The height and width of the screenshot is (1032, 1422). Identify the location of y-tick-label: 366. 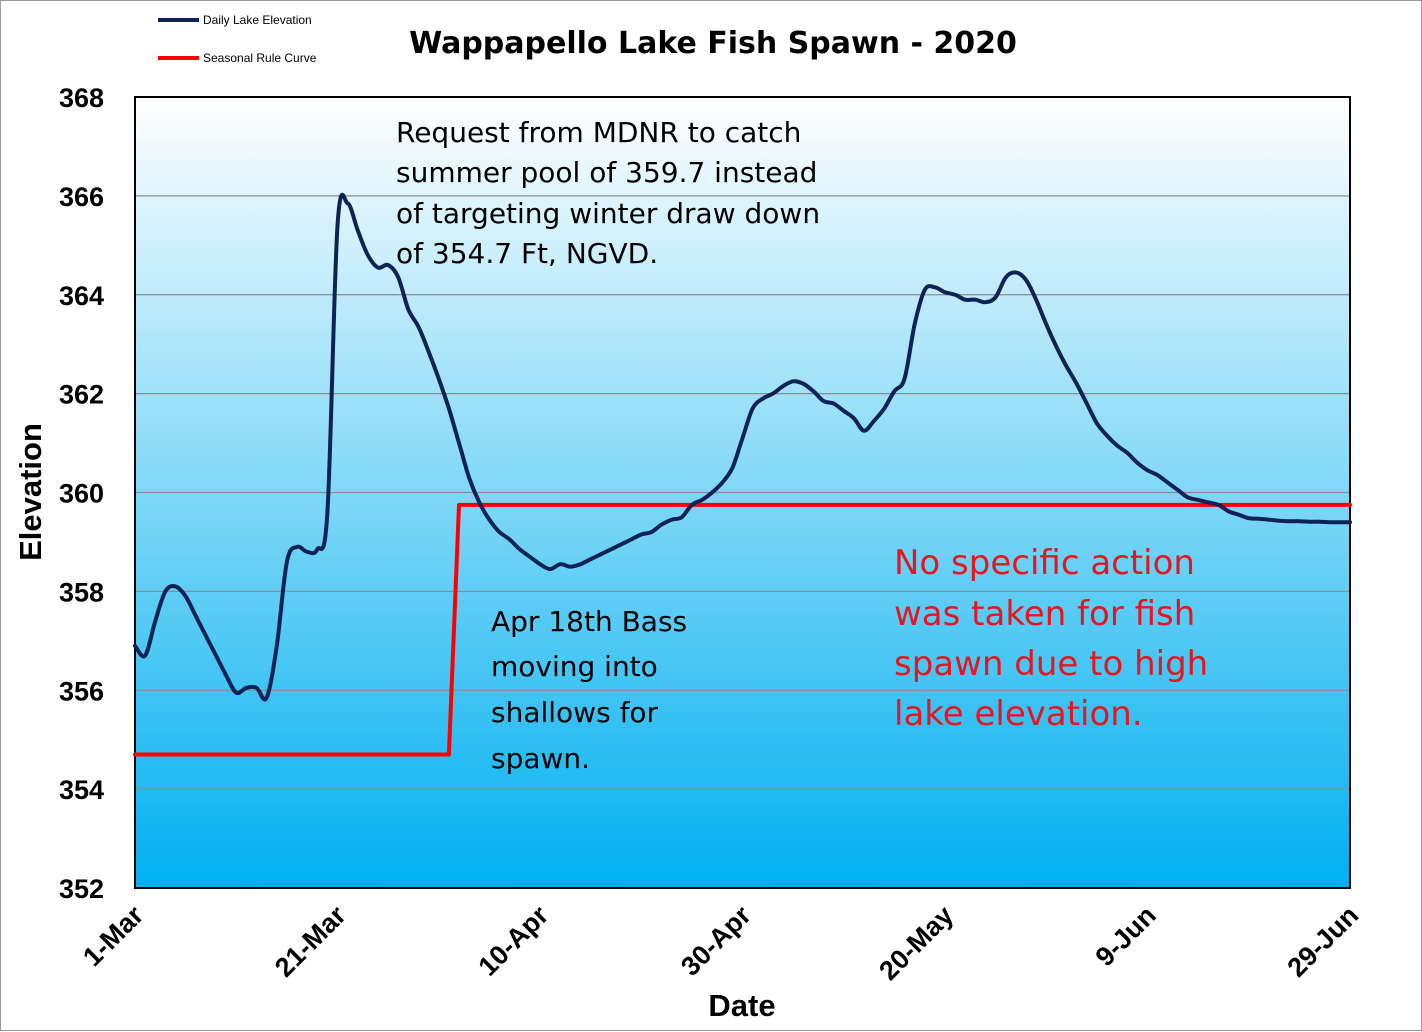
(81, 197).